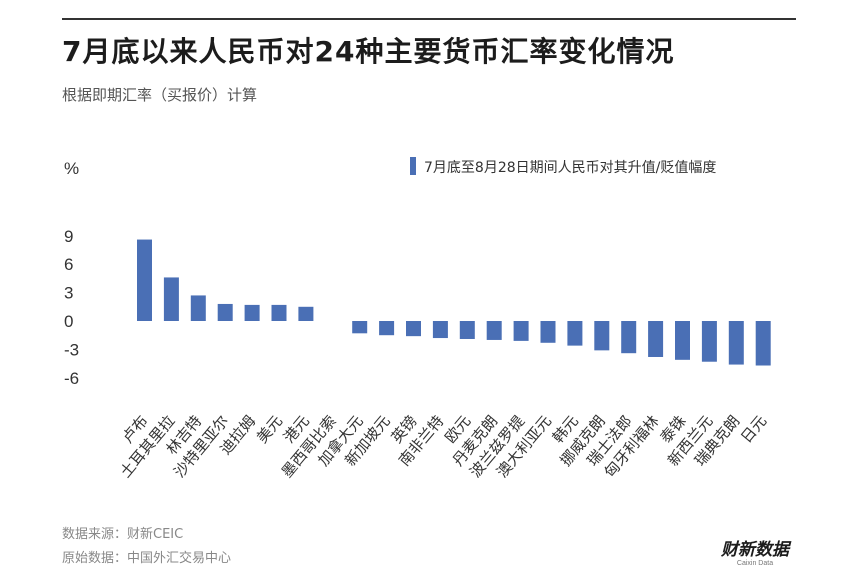 This screenshot has height=583, width=866. What do you see at coordinates (71, 168) in the screenshot?
I see `y-axis-unit: %` at bounding box center [71, 168].